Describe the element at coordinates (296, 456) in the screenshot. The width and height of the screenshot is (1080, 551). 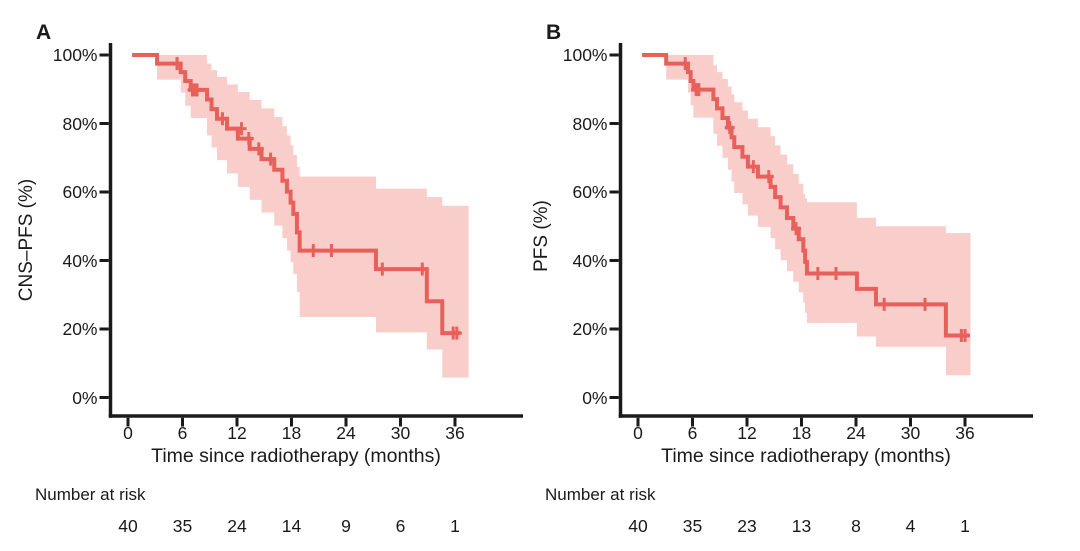
I see `x-axis-title-a: Time since radiotherapy (months)` at that location.